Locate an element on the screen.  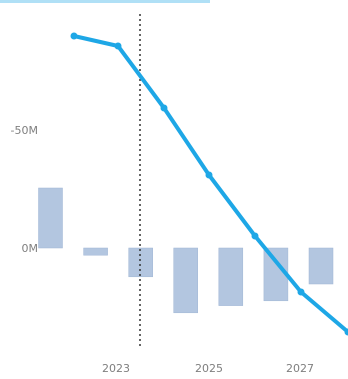
x-axis-labels: 2023 2025 2027 is located at coordinates (208, 368).